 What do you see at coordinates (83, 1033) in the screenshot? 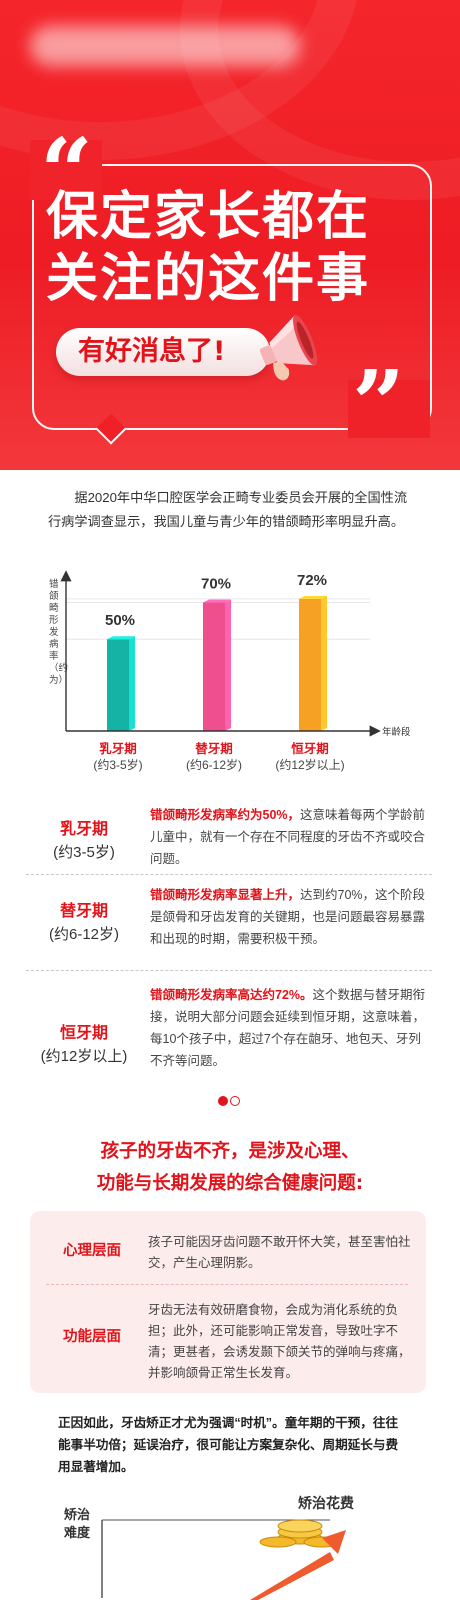
I see `phase-name: 恒牙期` at bounding box center [83, 1033].